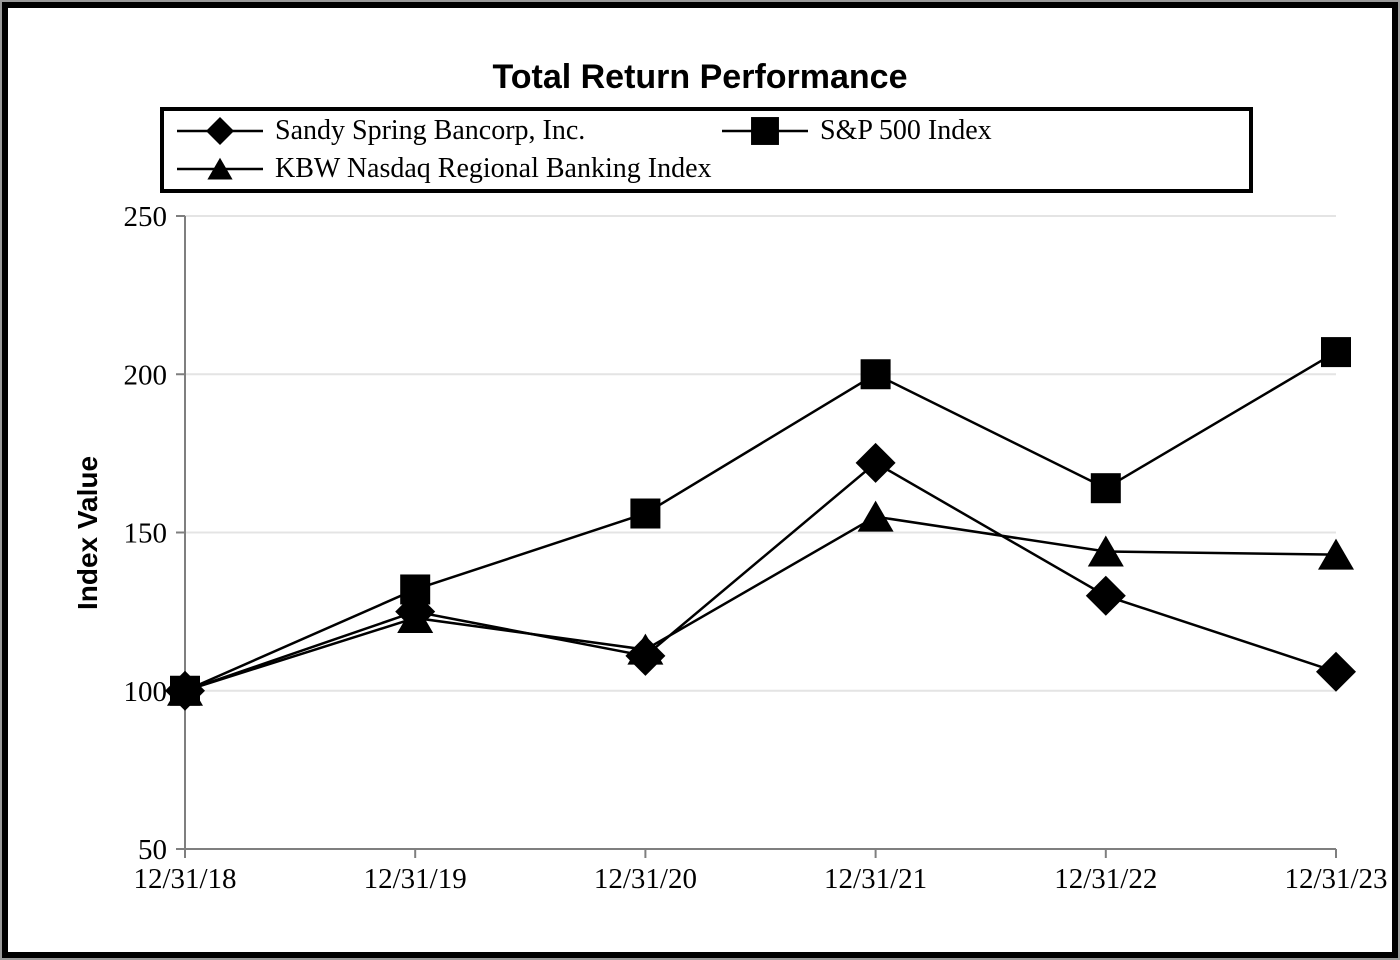 The height and width of the screenshot is (960, 1400). I want to click on legend-item-sp500: S&P 500 Index, so click(985, 131).